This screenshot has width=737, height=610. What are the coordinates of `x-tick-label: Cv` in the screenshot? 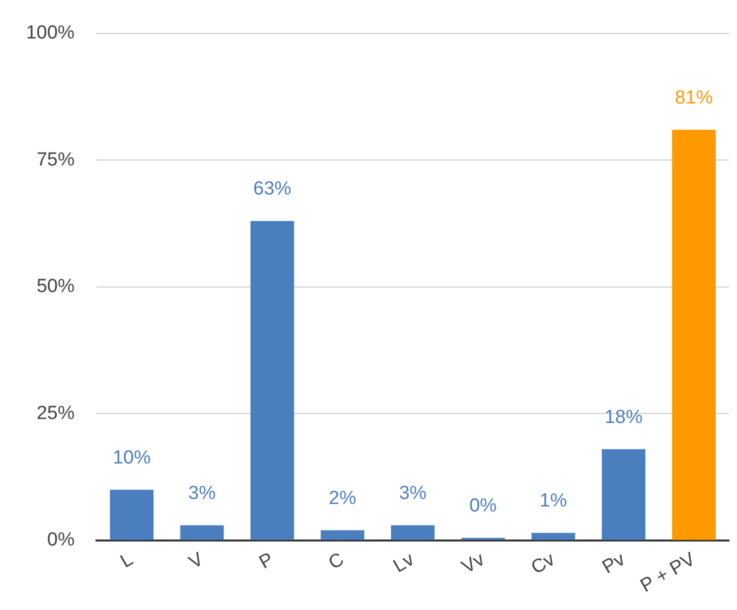 It's located at (543, 563).